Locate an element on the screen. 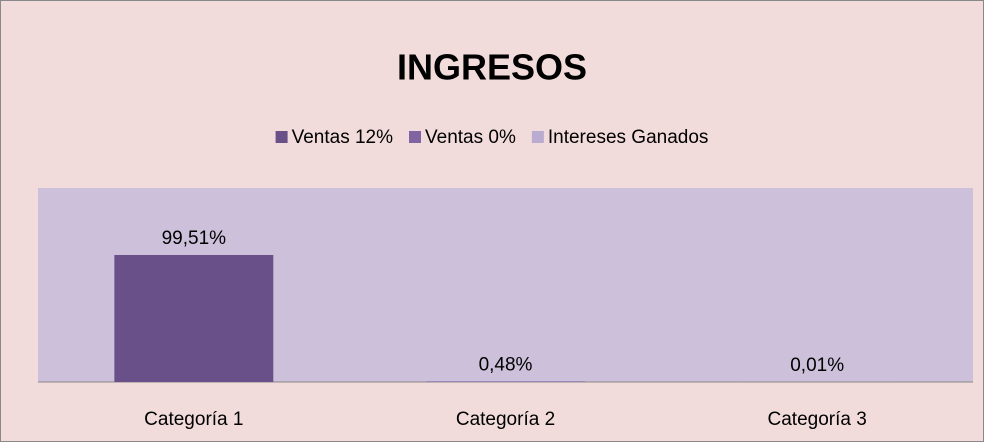  legend-label: Intereses Ganados is located at coordinates (628, 137).